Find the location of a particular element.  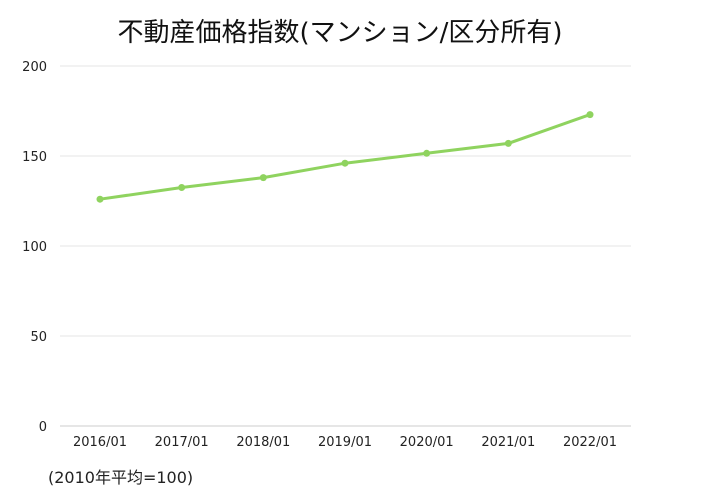

x-tick-label: 2019/01 is located at coordinates (345, 442).